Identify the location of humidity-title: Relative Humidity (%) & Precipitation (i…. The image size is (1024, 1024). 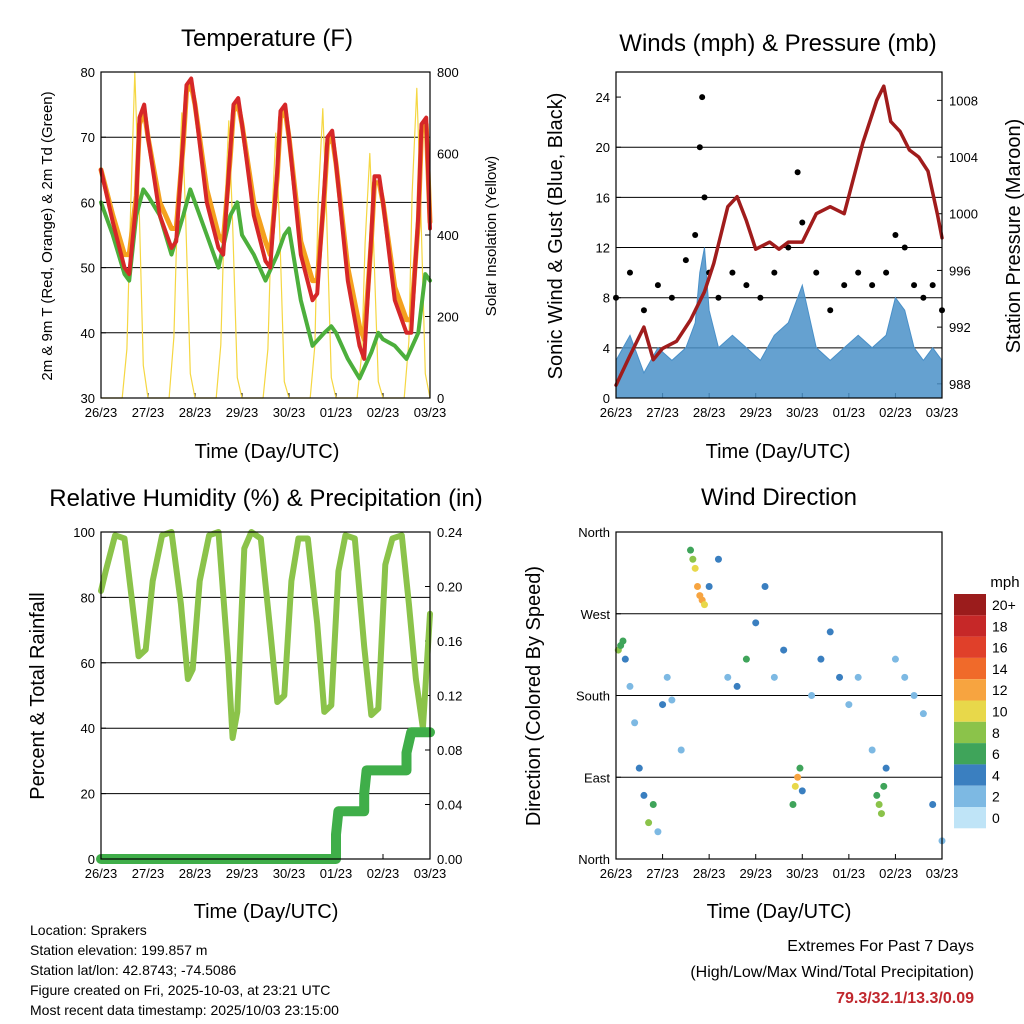
(265, 498).